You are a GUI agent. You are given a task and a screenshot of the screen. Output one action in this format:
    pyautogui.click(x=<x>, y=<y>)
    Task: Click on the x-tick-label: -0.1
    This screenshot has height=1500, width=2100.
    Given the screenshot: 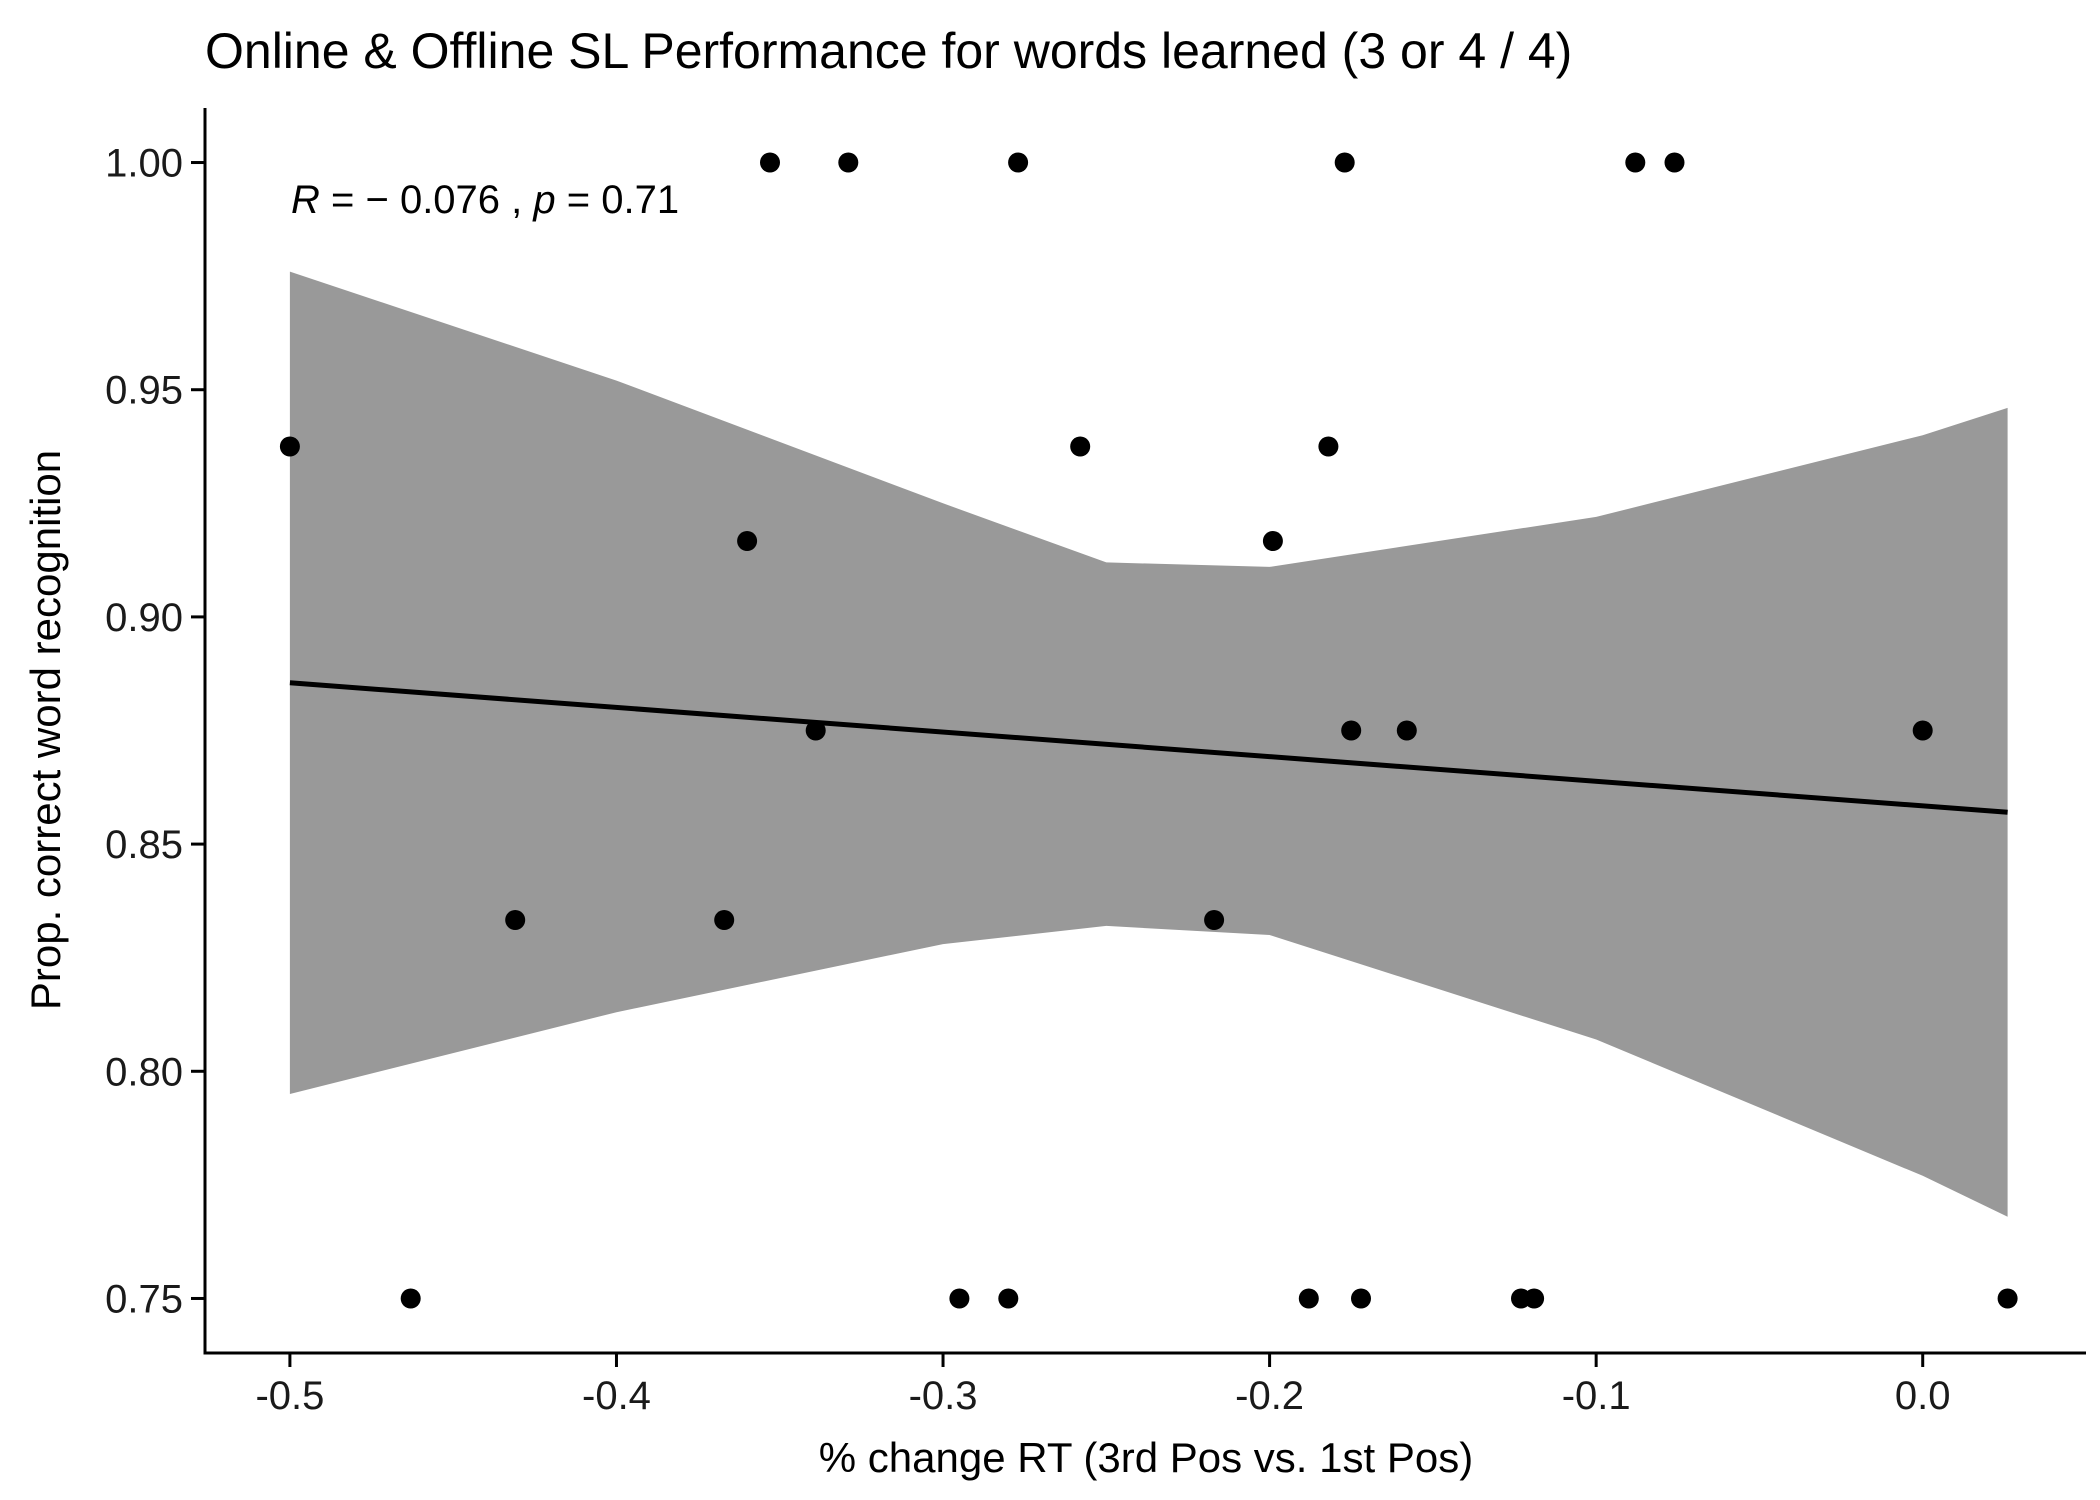 What is the action you would take?
    pyautogui.click(x=1596, y=1396)
    